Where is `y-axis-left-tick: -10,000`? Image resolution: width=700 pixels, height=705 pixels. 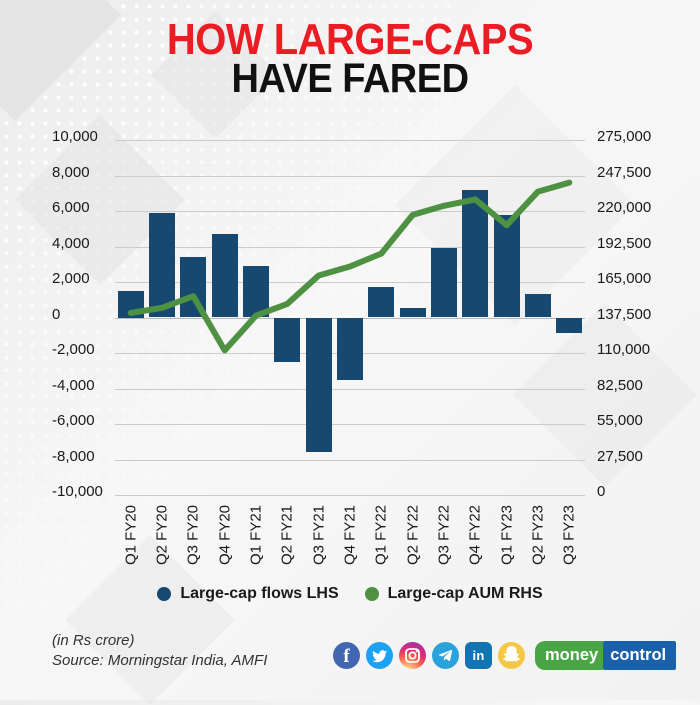
y-axis-left-tick: -10,000 is located at coordinates (77, 491).